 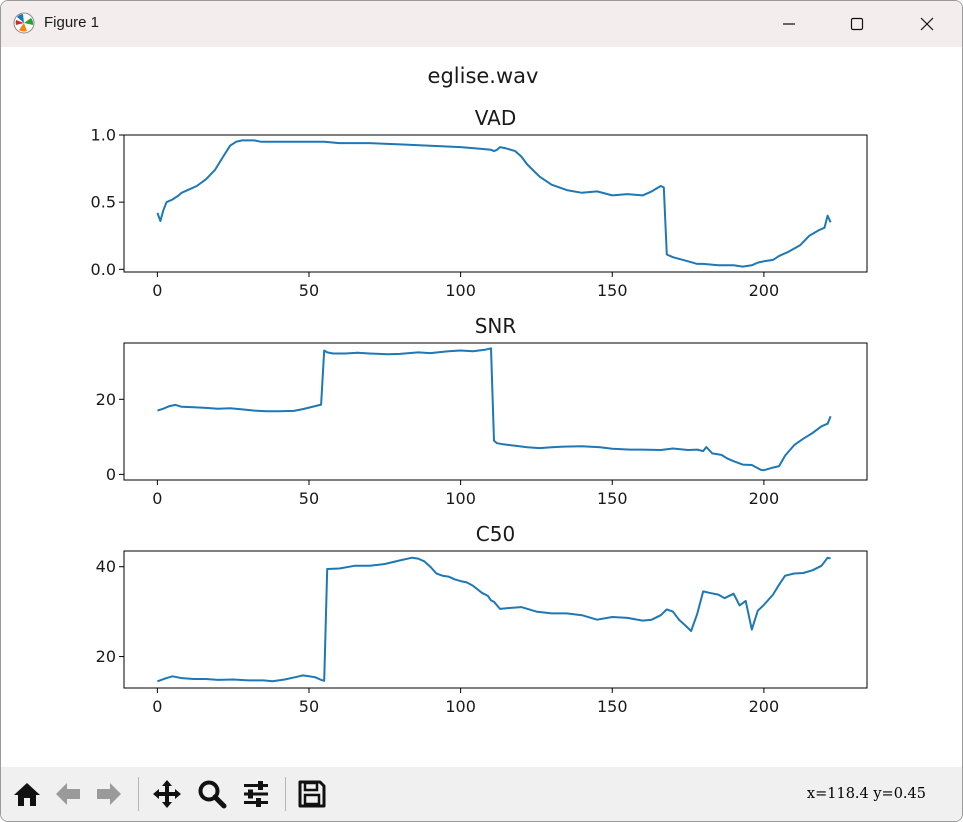 I want to click on home-button, so click(x=27, y=794).